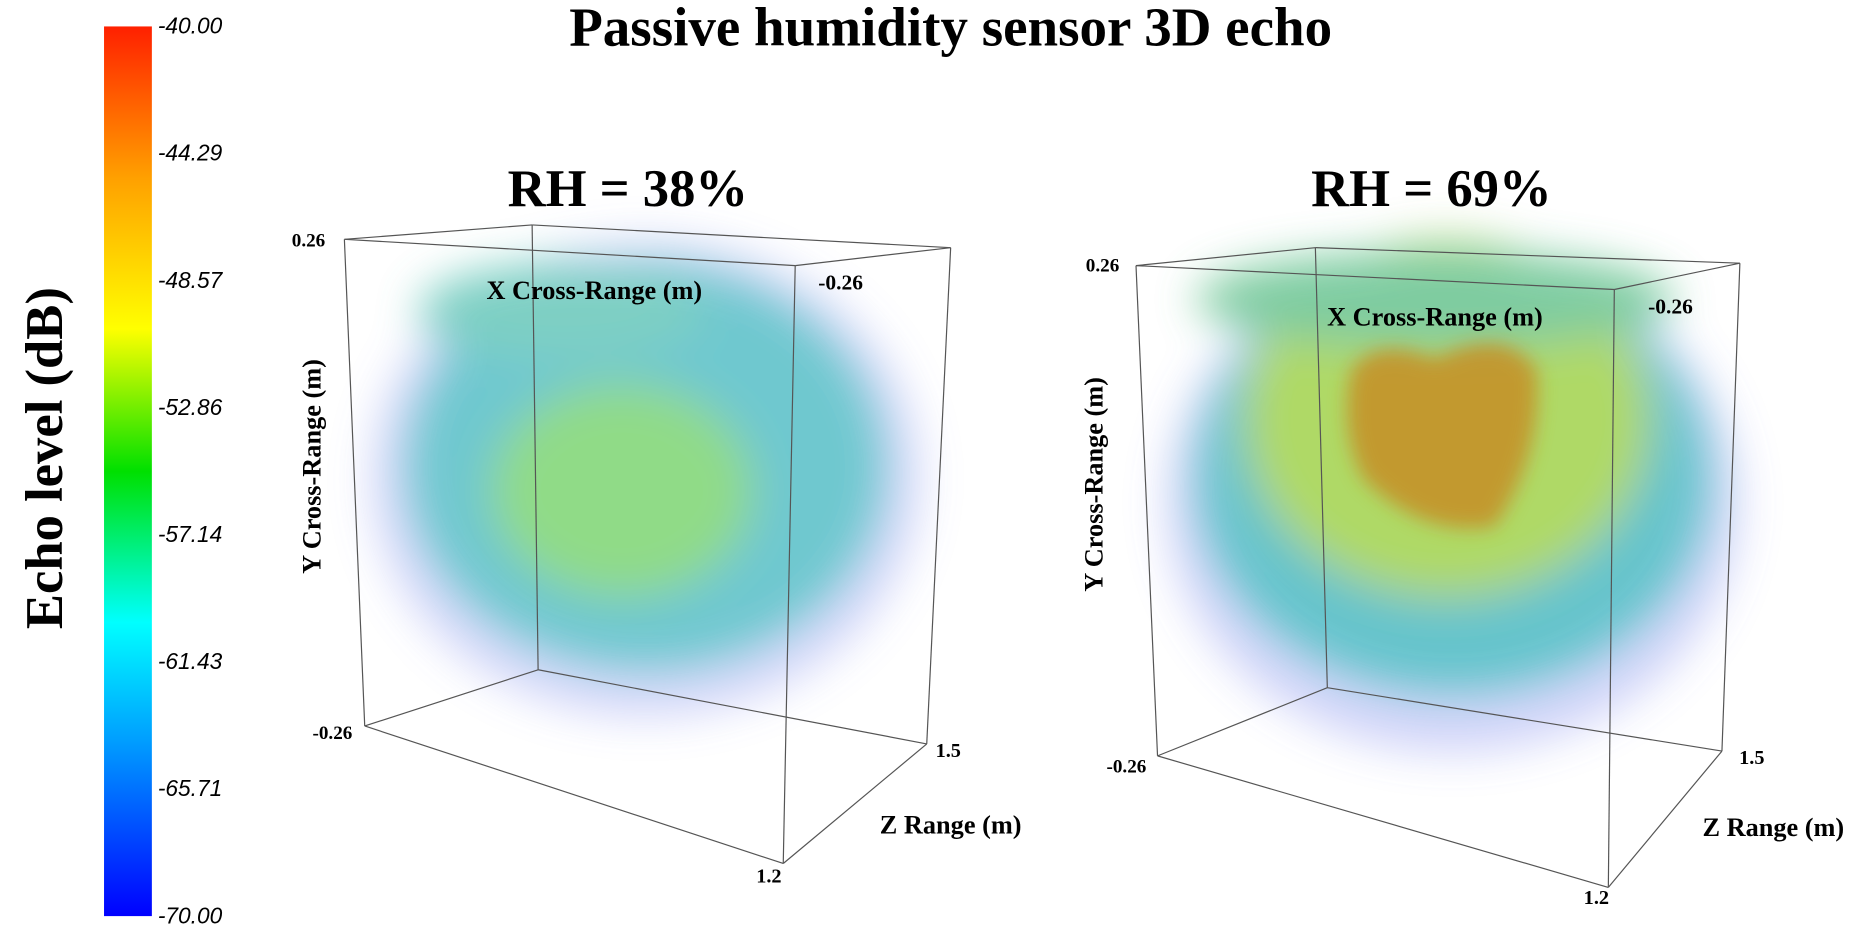 This screenshot has height=927, width=1875. I want to click on colorbar-tick-label: -61.43, so click(190, 661).